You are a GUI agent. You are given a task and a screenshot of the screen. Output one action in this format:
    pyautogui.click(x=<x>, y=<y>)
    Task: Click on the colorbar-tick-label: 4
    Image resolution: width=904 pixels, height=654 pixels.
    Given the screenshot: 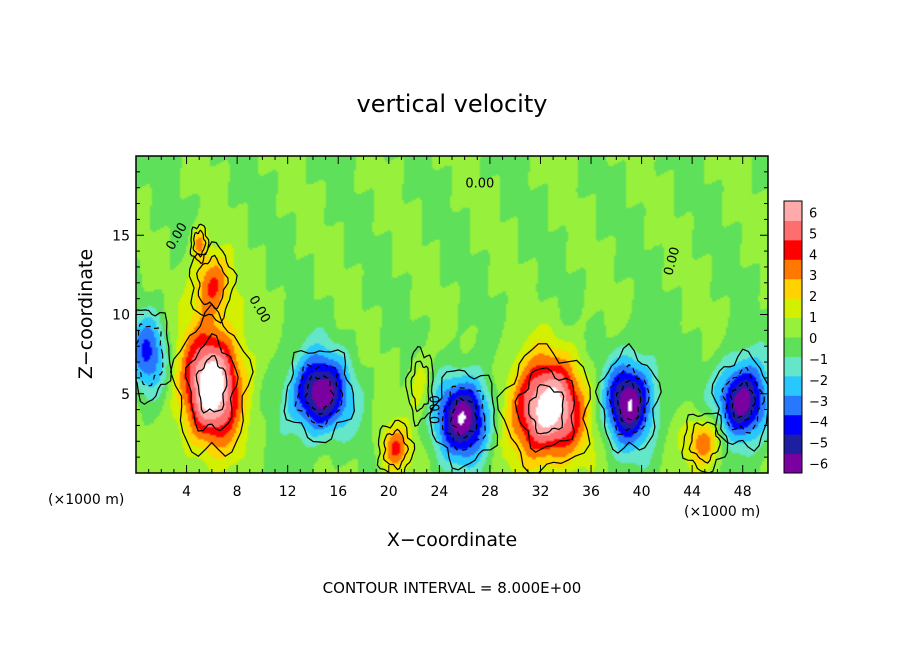 What is the action you would take?
    pyautogui.click(x=813, y=255)
    